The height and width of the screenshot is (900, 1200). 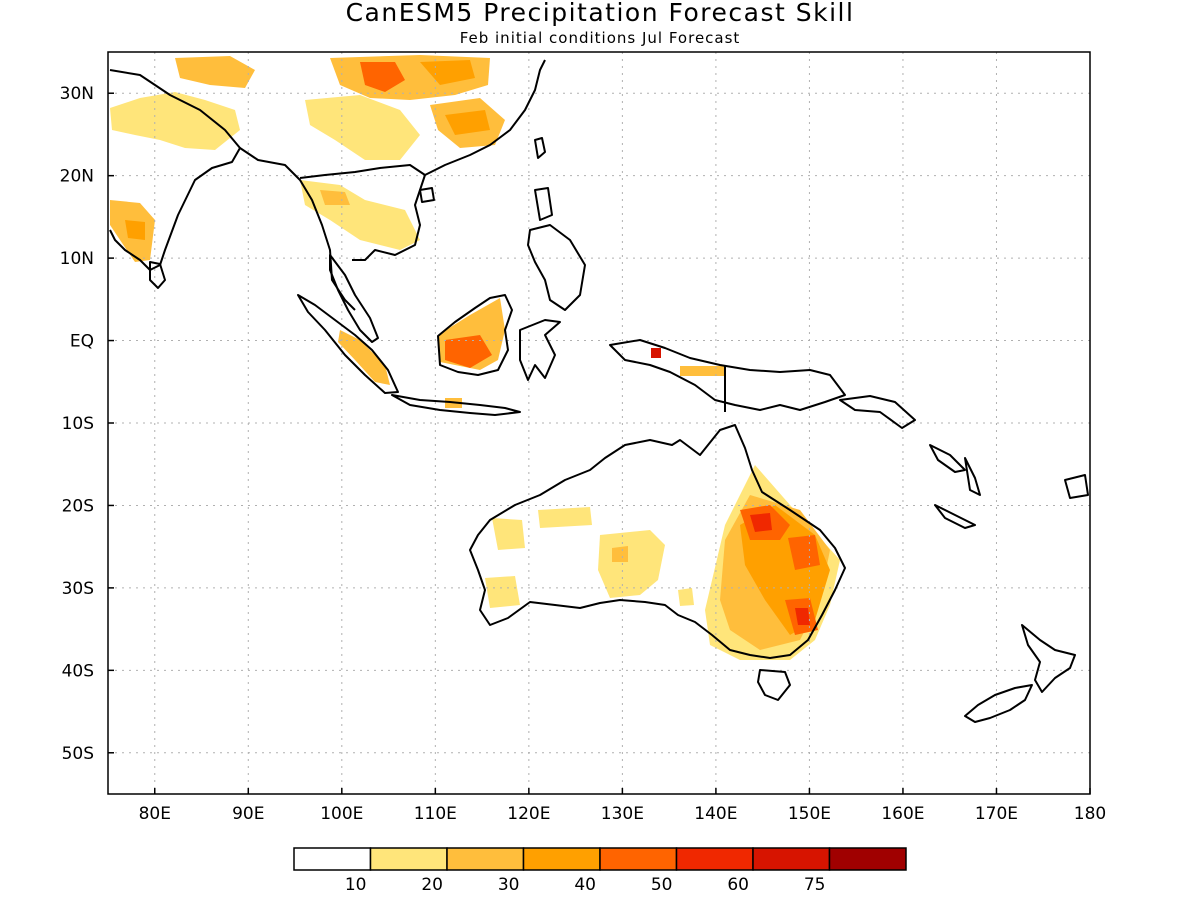 What do you see at coordinates (631, 564) in the screenshot?
I see `skill-patch-aus-central` at bounding box center [631, 564].